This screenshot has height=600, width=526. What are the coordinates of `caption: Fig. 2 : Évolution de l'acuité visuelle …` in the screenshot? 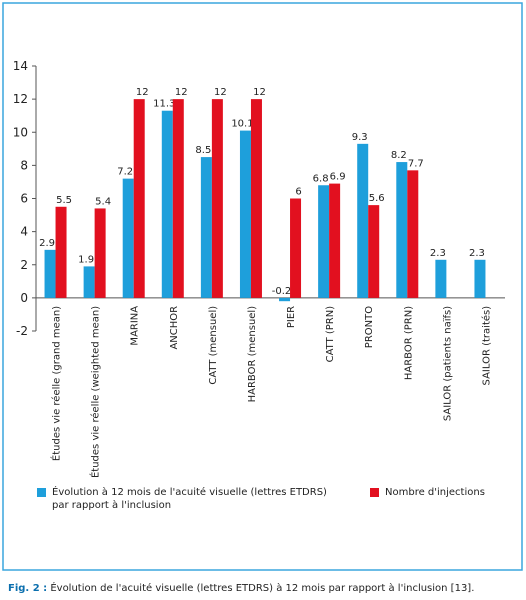 It's located at (241, 588).